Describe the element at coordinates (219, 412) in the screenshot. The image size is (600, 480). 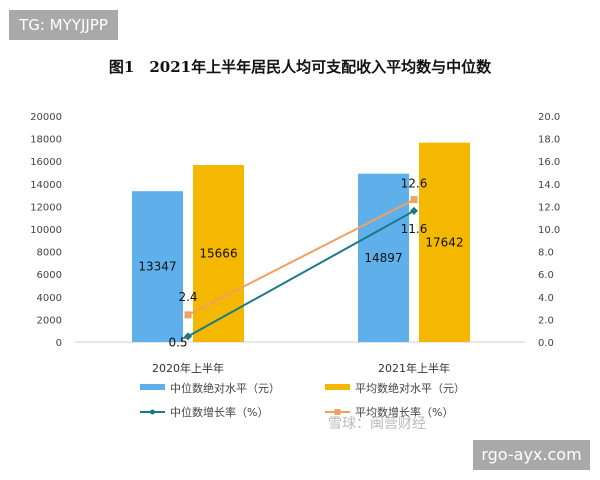
I see `legend-label: 中位数增长率（%）` at that location.